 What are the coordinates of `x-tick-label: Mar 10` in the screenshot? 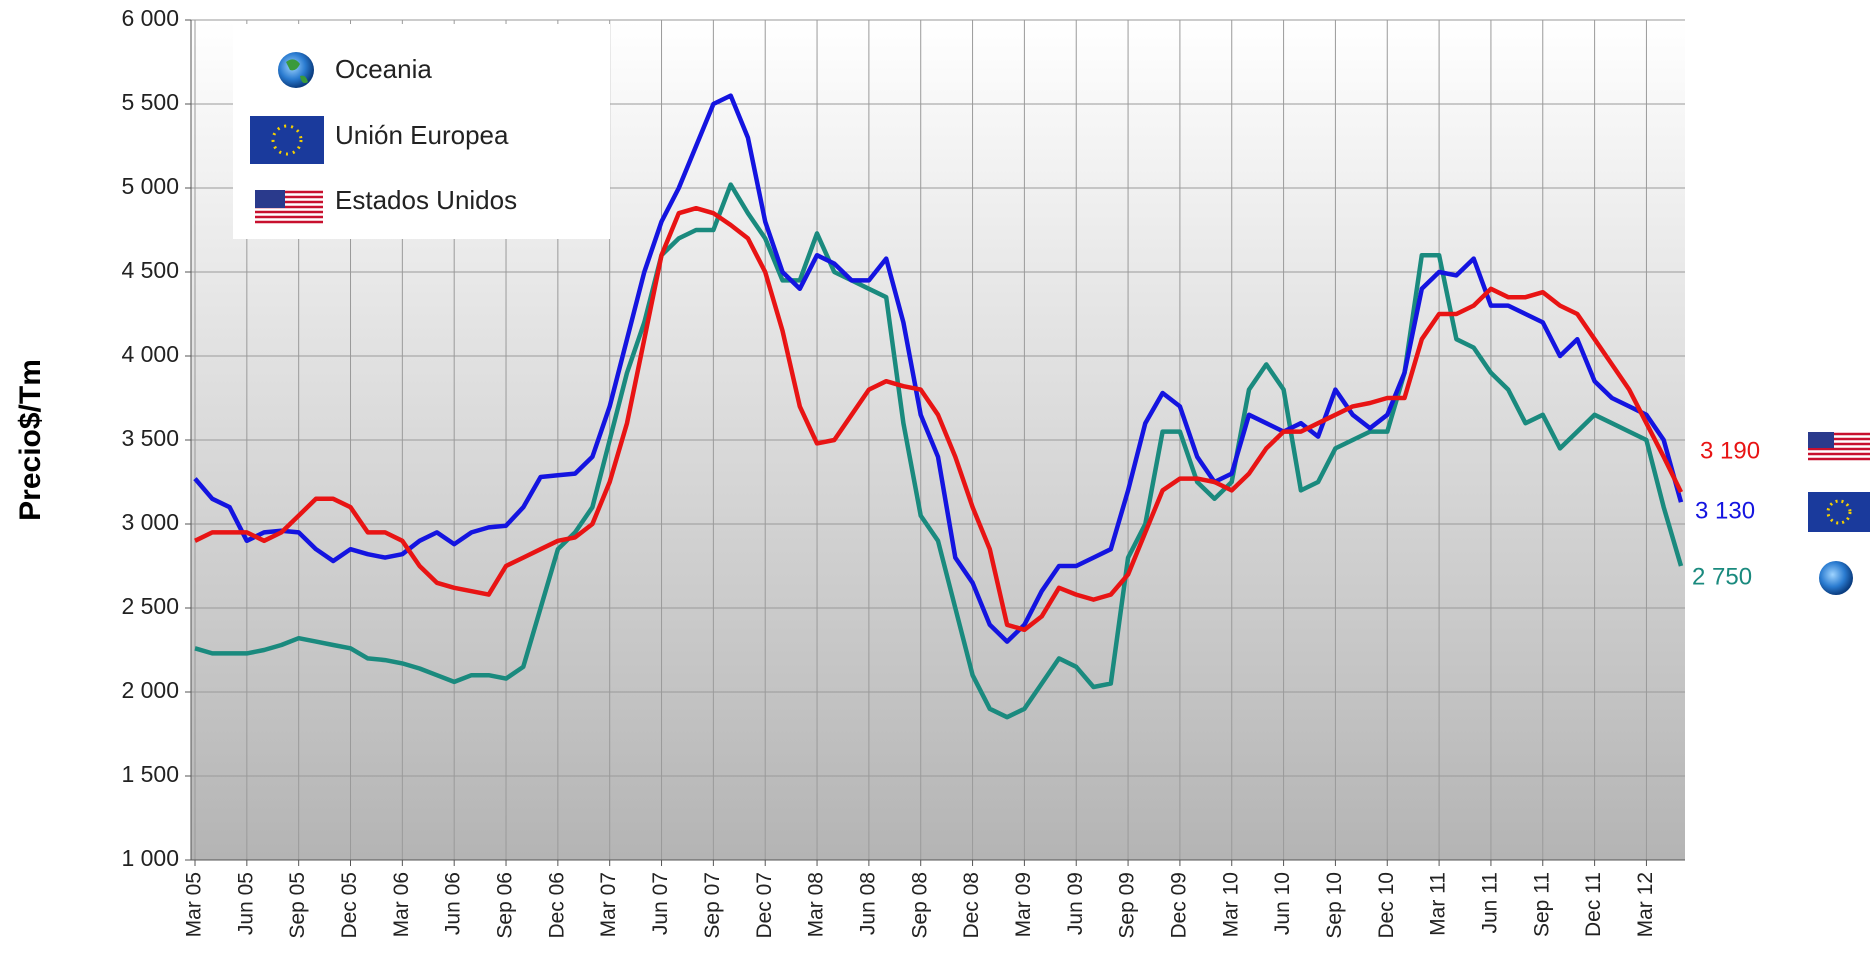 It's located at (1230, 904).